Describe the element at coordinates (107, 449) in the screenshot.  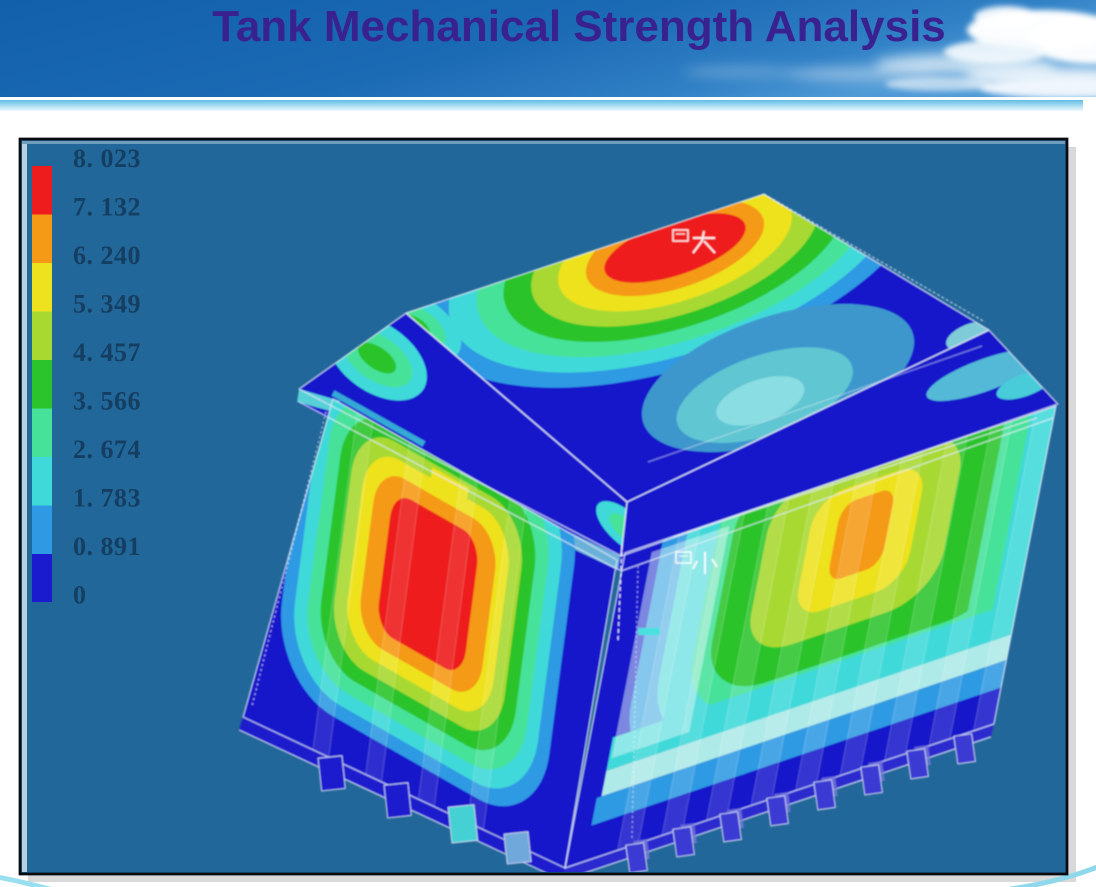
I see `svg-text: 2. 674` at that location.